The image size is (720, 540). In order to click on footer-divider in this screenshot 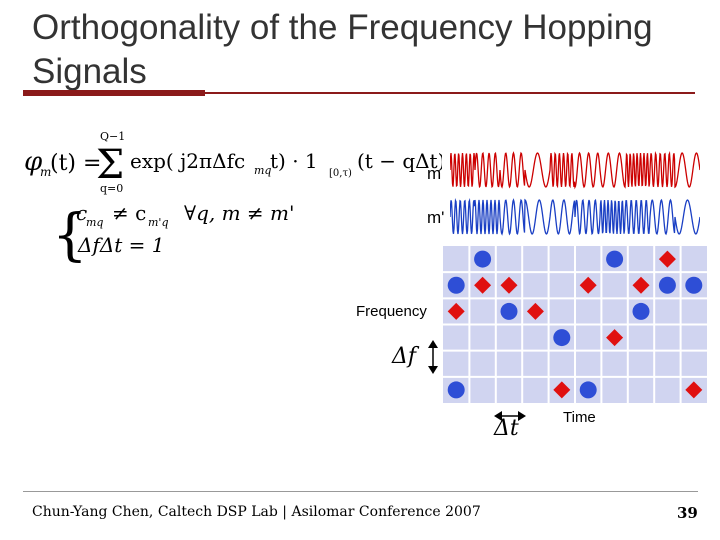, I will do `click(360, 491)`.